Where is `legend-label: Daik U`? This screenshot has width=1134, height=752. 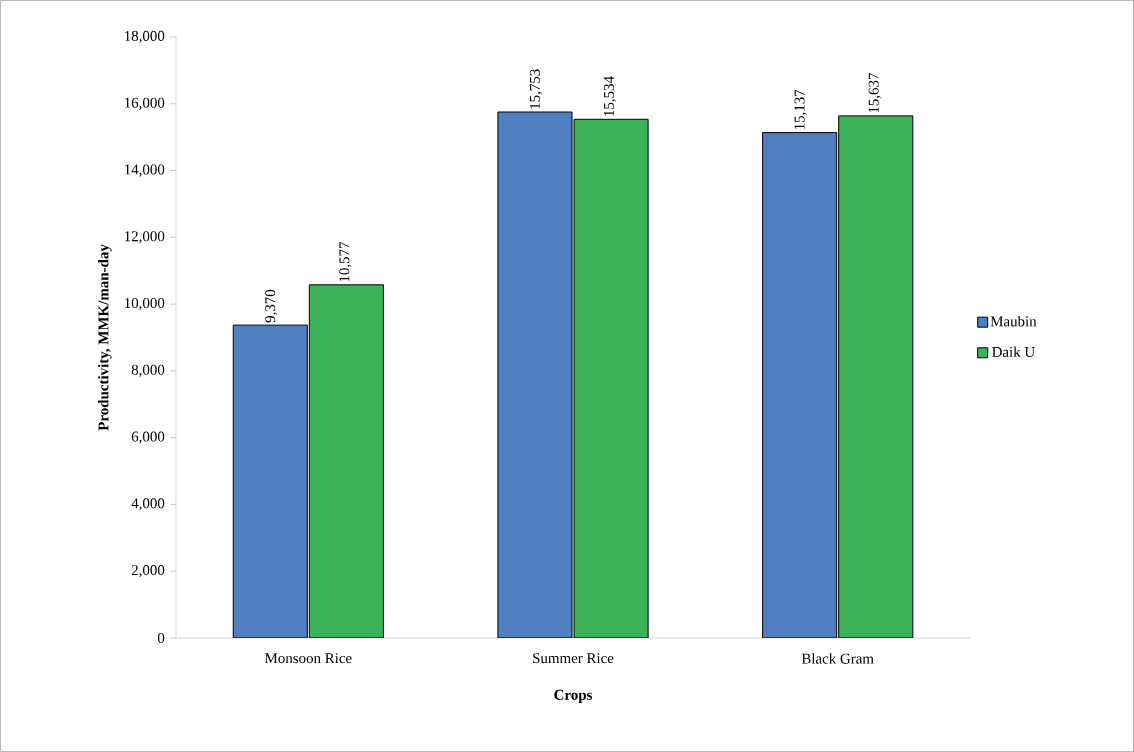 legend-label: Daik U is located at coordinates (1013, 351).